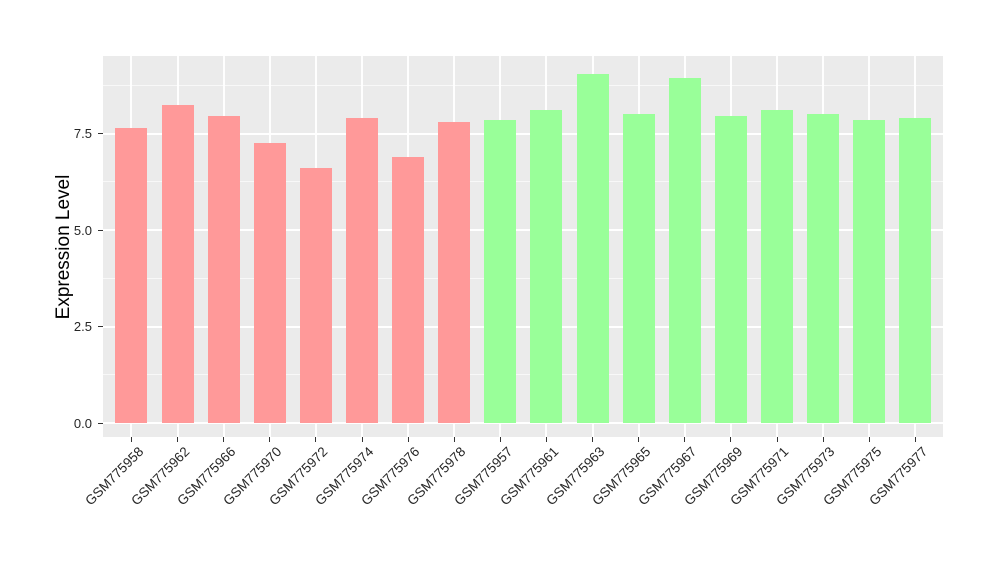 The image size is (1000, 580). I want to click on y-tick-label: 7.5, so click(82, 133).